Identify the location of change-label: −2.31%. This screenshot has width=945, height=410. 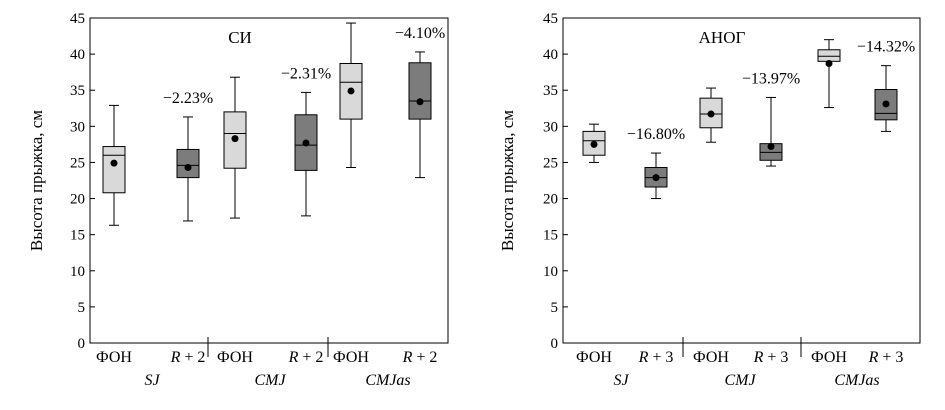
(306, 73).